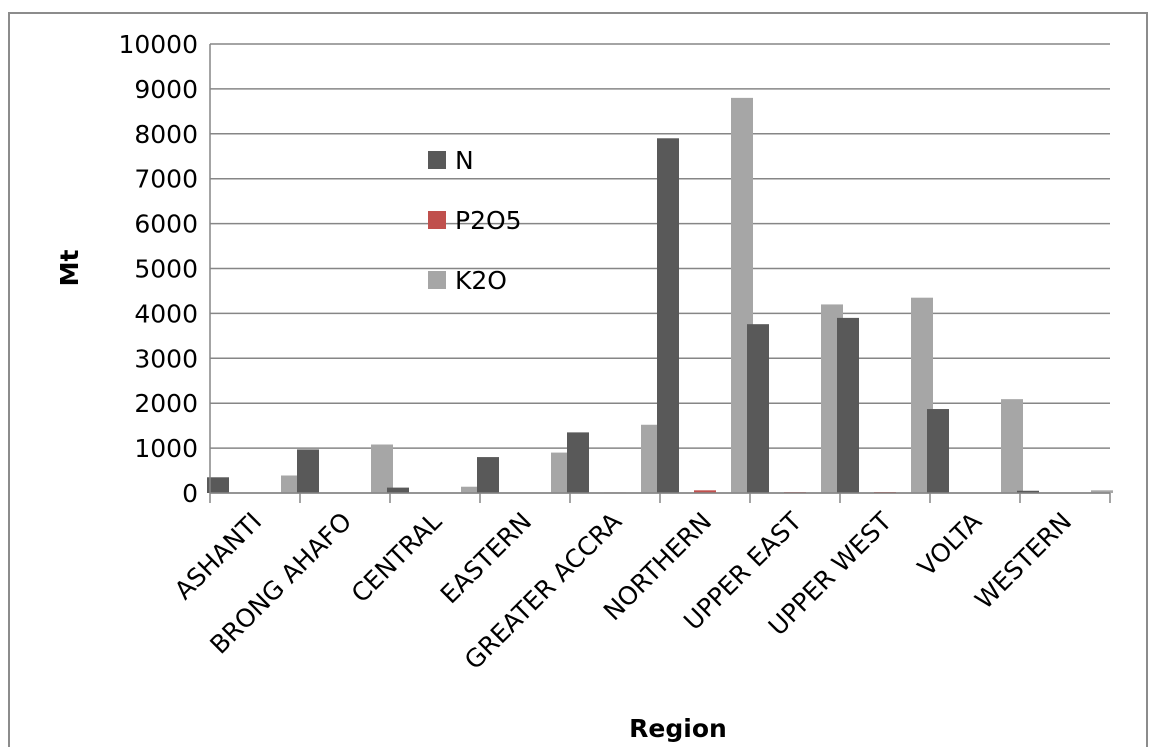 Image resolution: width=1150 pixels, height=747 pixels. I want to click on bar-n-northern, so click(668, 316).